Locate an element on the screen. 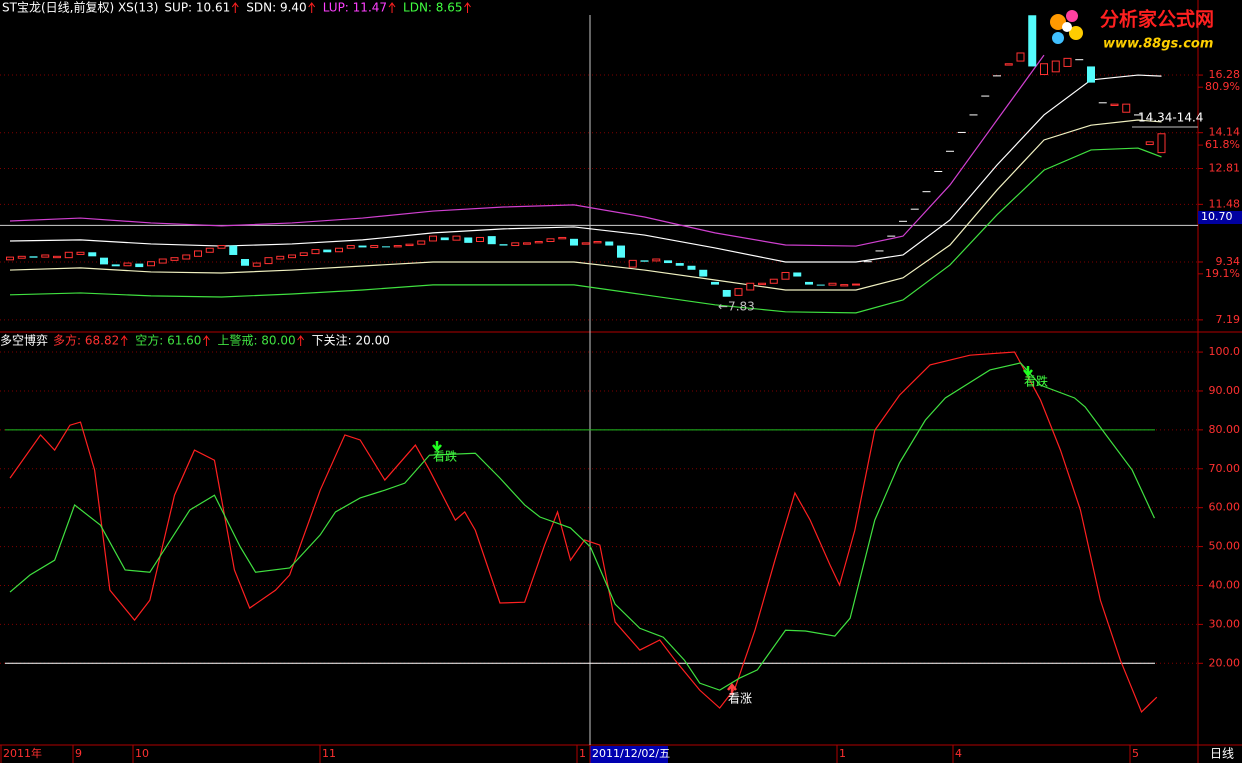 This screenshot has height=763, width=1242. annotation: 14.34-14.4 is located at coordinates (1170, 118).